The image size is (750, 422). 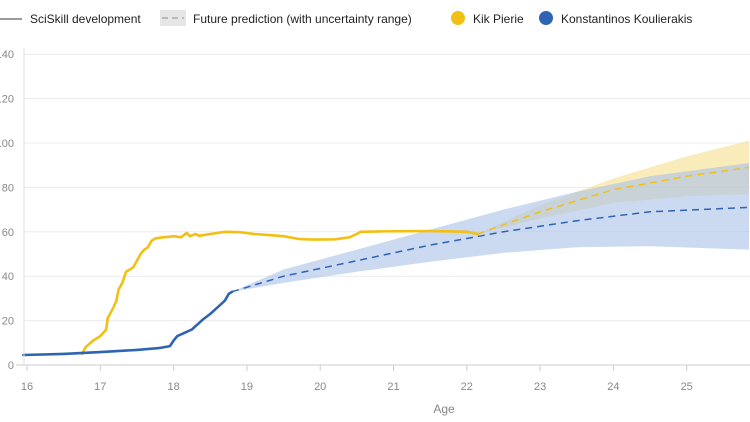 I want to click on y-tick-label: 60, so click(x=8, y=233).